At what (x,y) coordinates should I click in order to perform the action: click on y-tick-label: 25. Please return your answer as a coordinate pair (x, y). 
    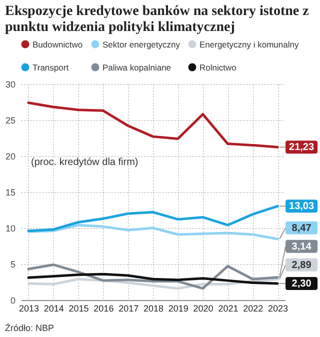
    Looking at the image, I should click on (10, 121).